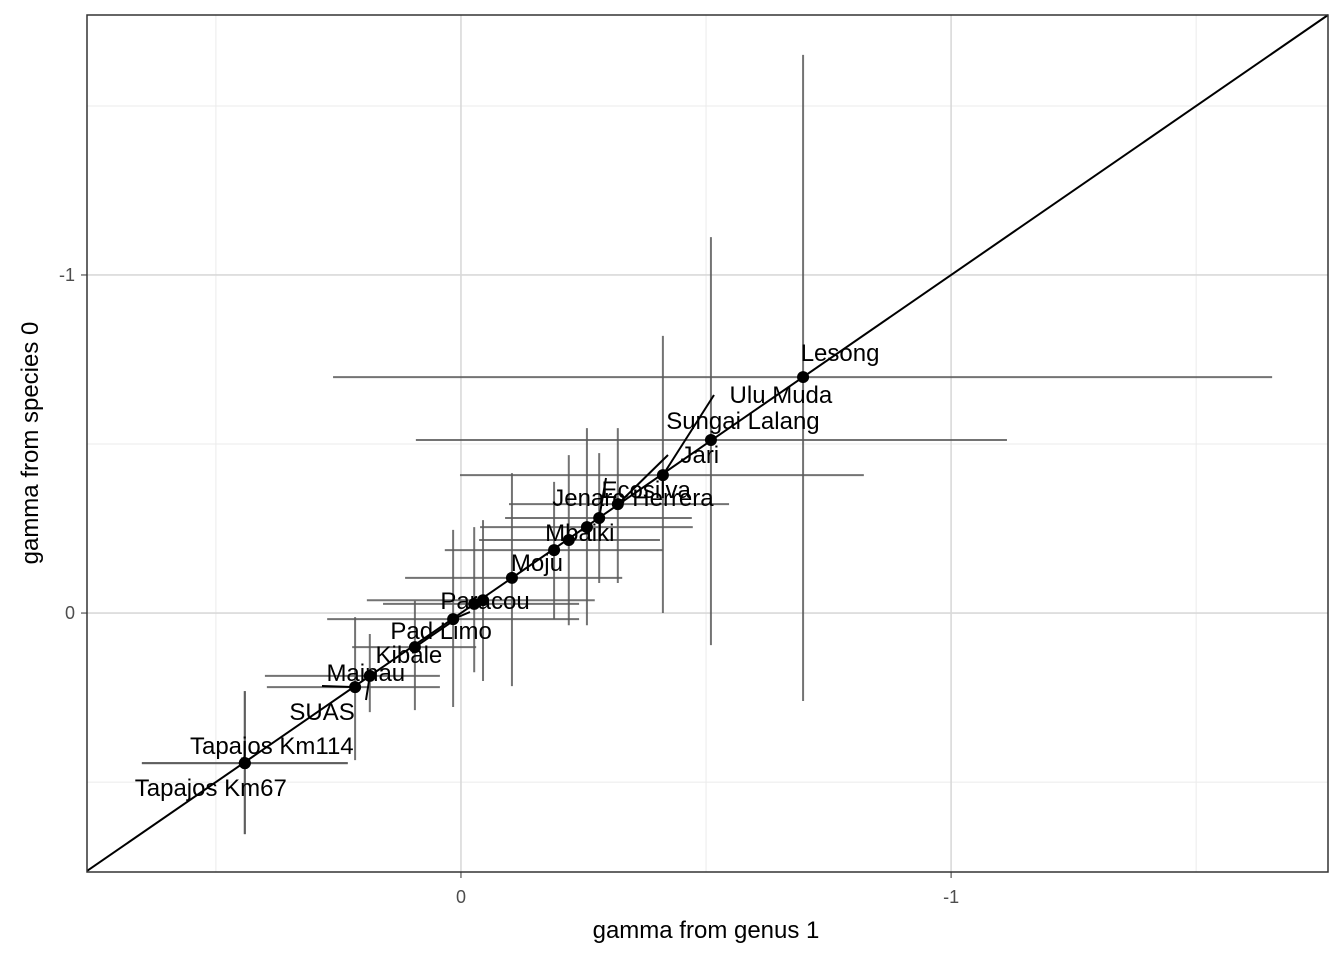 The width and height of the screenshot is (1344, 960). Describe the element at coordinates (272, 746) in the screenshot. I see `point-label: Tapajos Km114` at that location.